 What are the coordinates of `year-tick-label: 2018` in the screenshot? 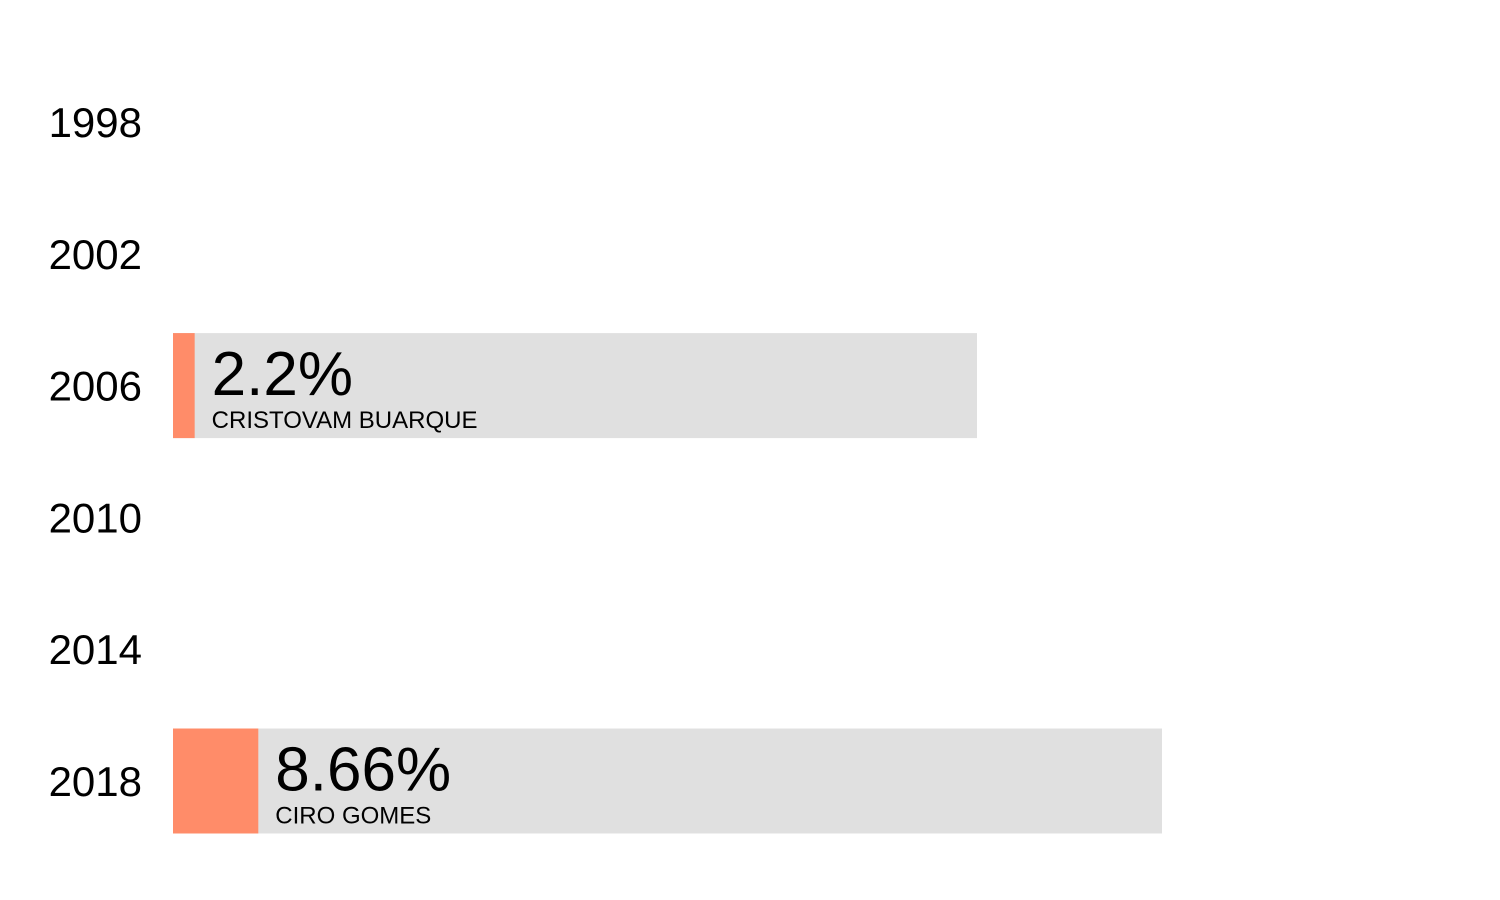 It's located at (95, 781).